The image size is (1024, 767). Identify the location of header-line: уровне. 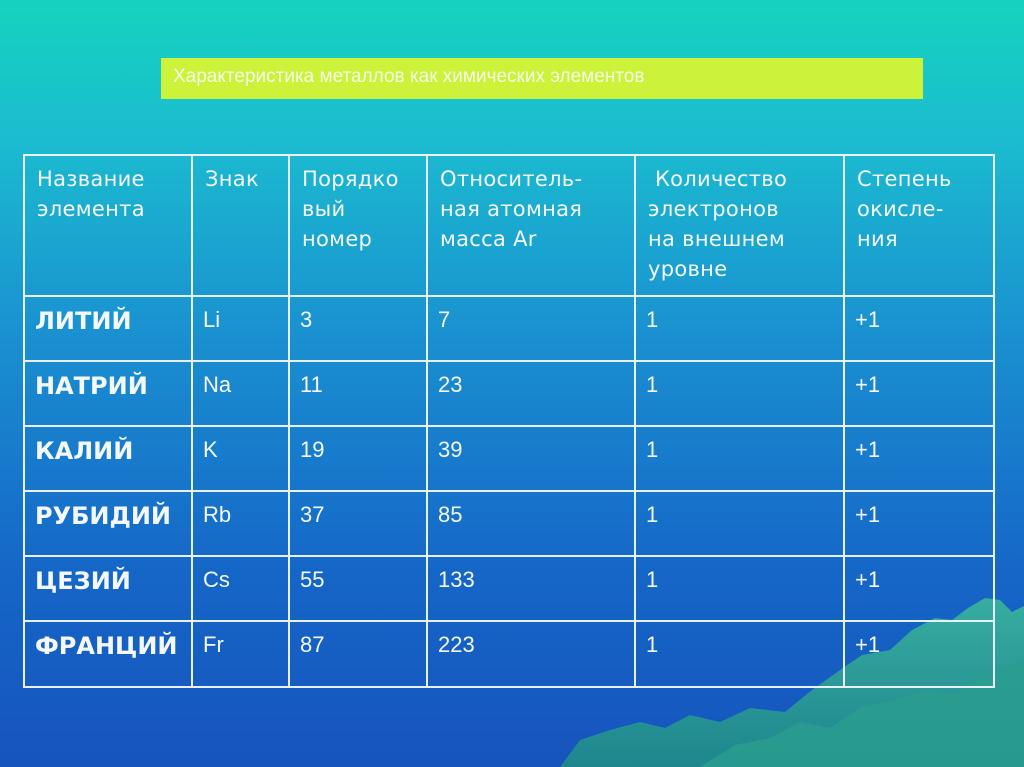
(688, 269).